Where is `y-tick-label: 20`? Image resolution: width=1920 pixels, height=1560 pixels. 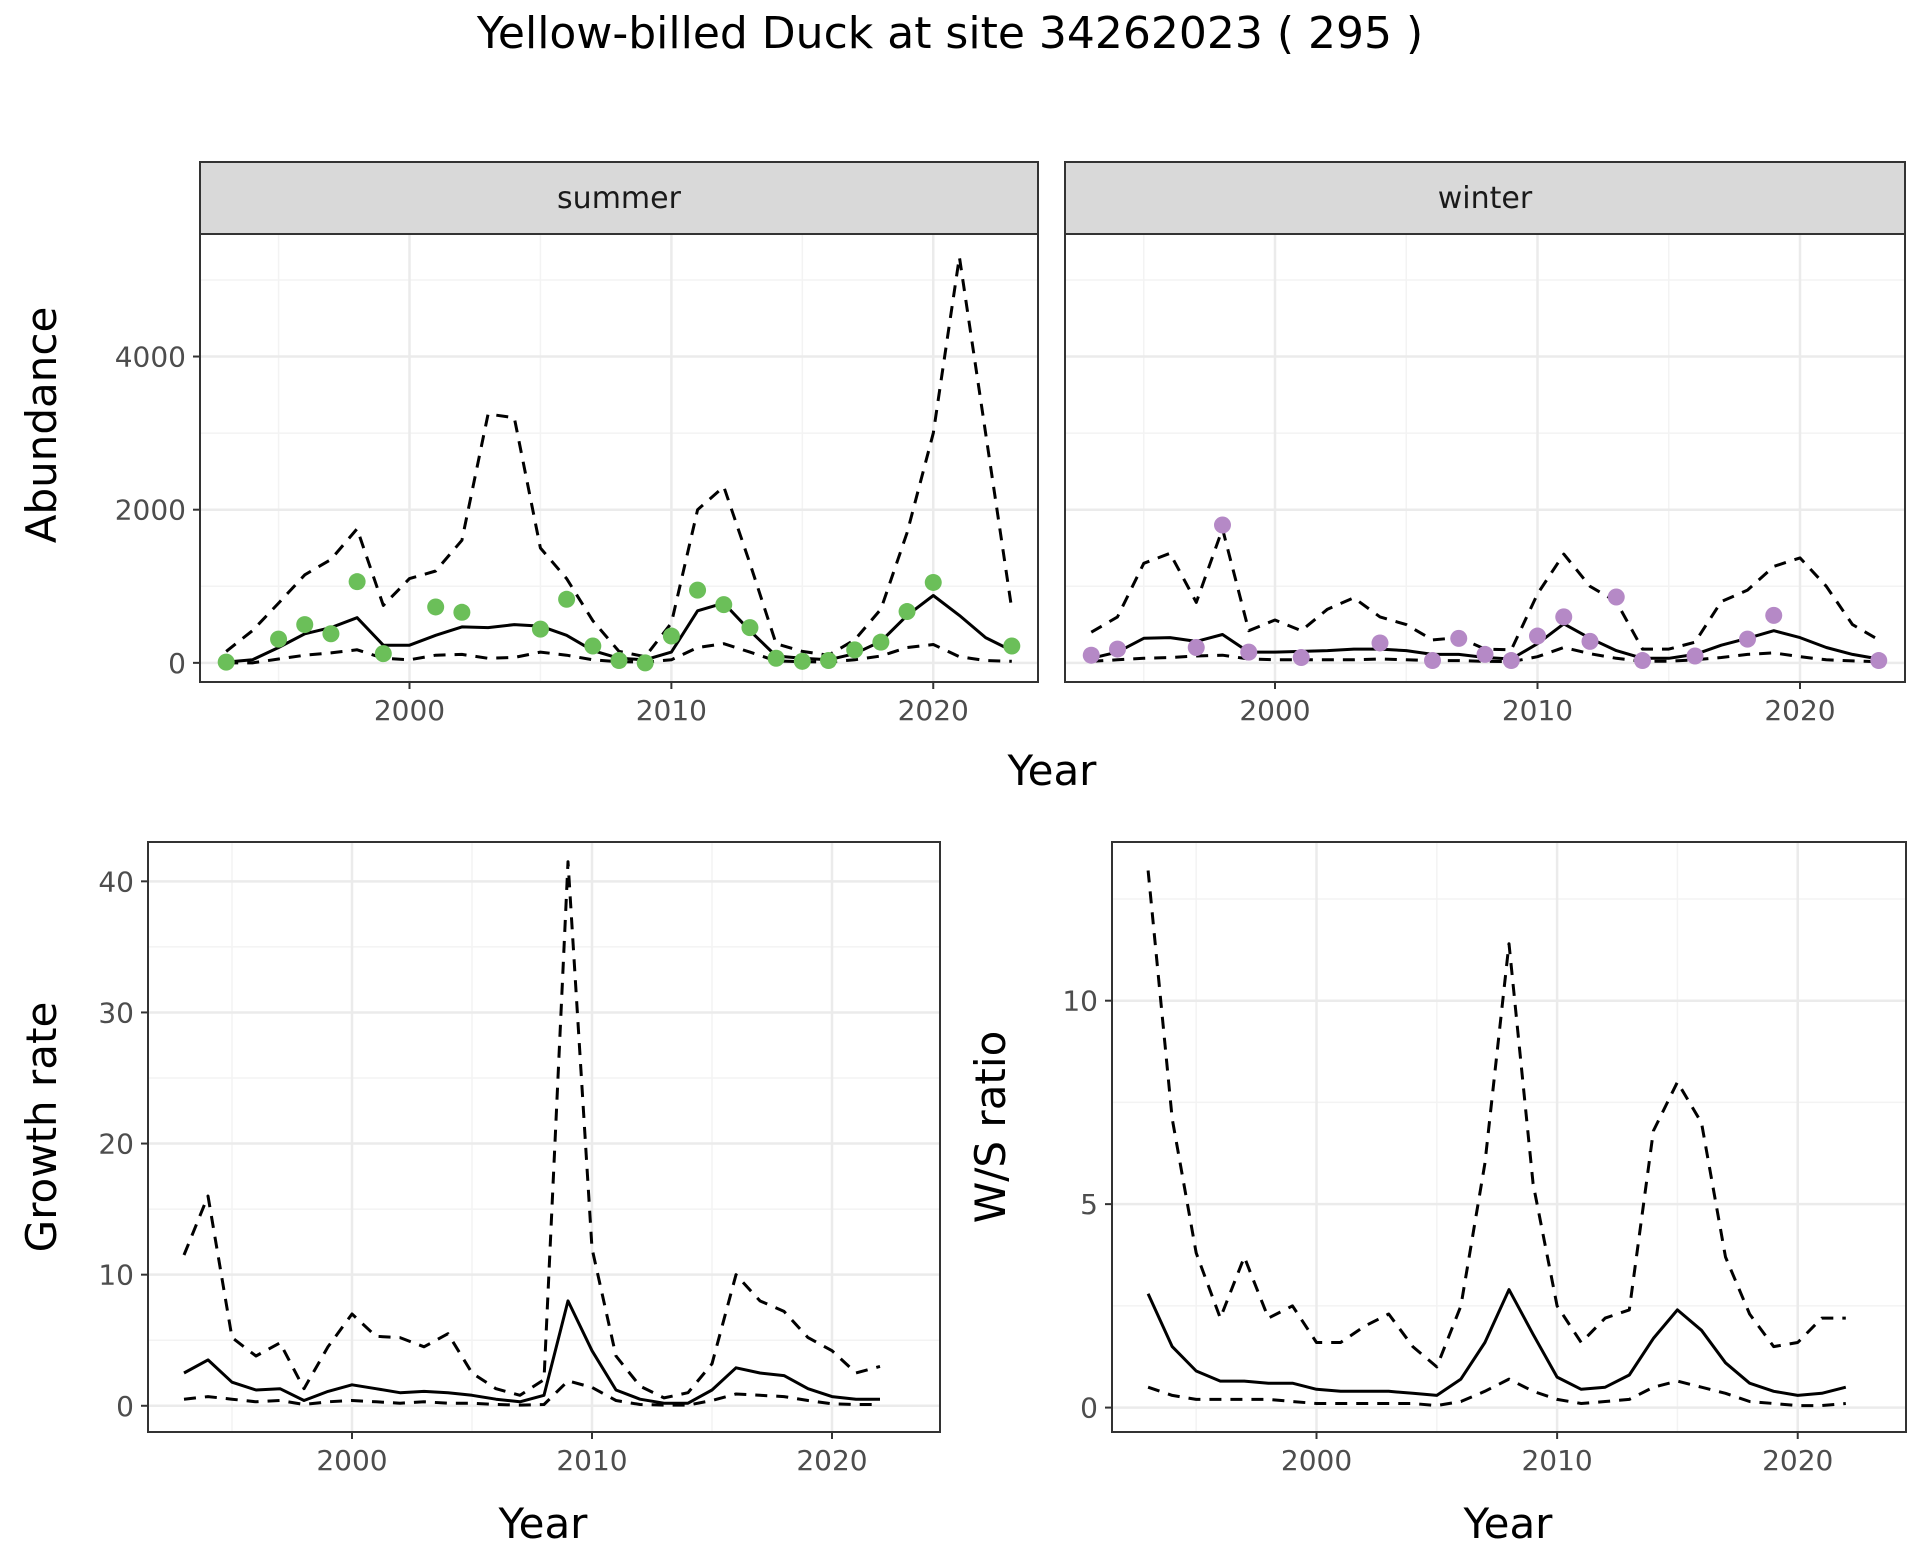
y-tick-label: 20 is located at coordinates (116, 1144).